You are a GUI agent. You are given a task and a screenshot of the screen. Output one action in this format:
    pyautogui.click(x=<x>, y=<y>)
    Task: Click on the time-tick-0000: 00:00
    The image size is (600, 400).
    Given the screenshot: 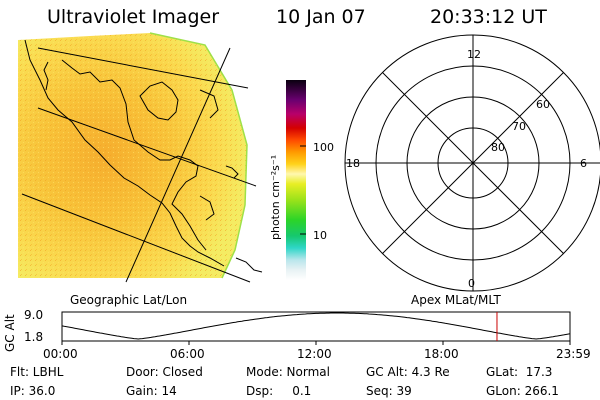 What is the action you would take?
    pyautogui.click(x=60, y=354)
    